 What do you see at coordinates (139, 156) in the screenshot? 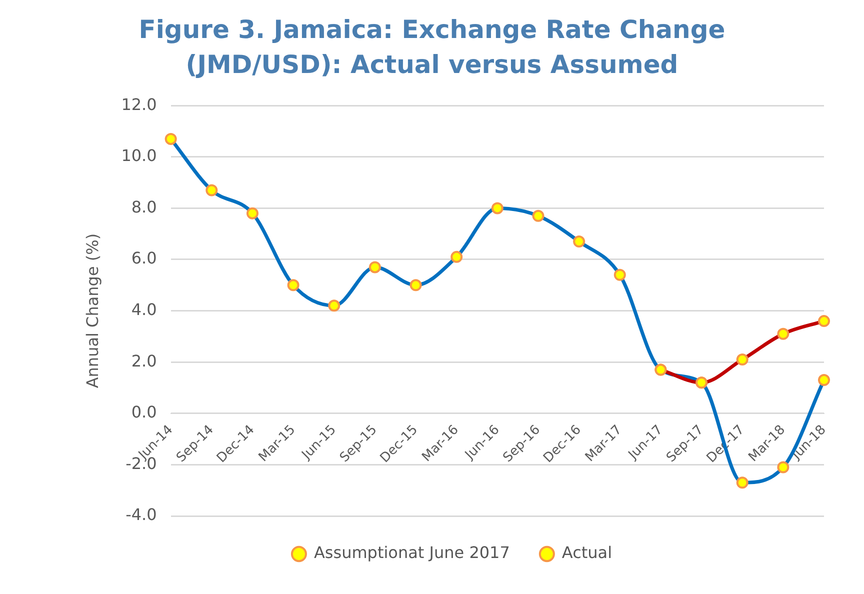
I see `y-tick-label: 10.0` at bounding box center [139, 156].